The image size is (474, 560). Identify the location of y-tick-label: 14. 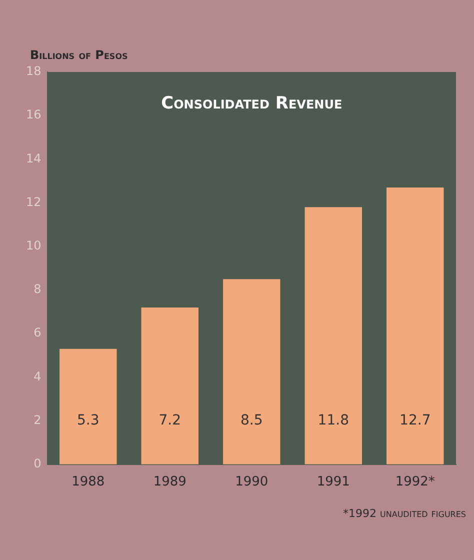
(34, 158).